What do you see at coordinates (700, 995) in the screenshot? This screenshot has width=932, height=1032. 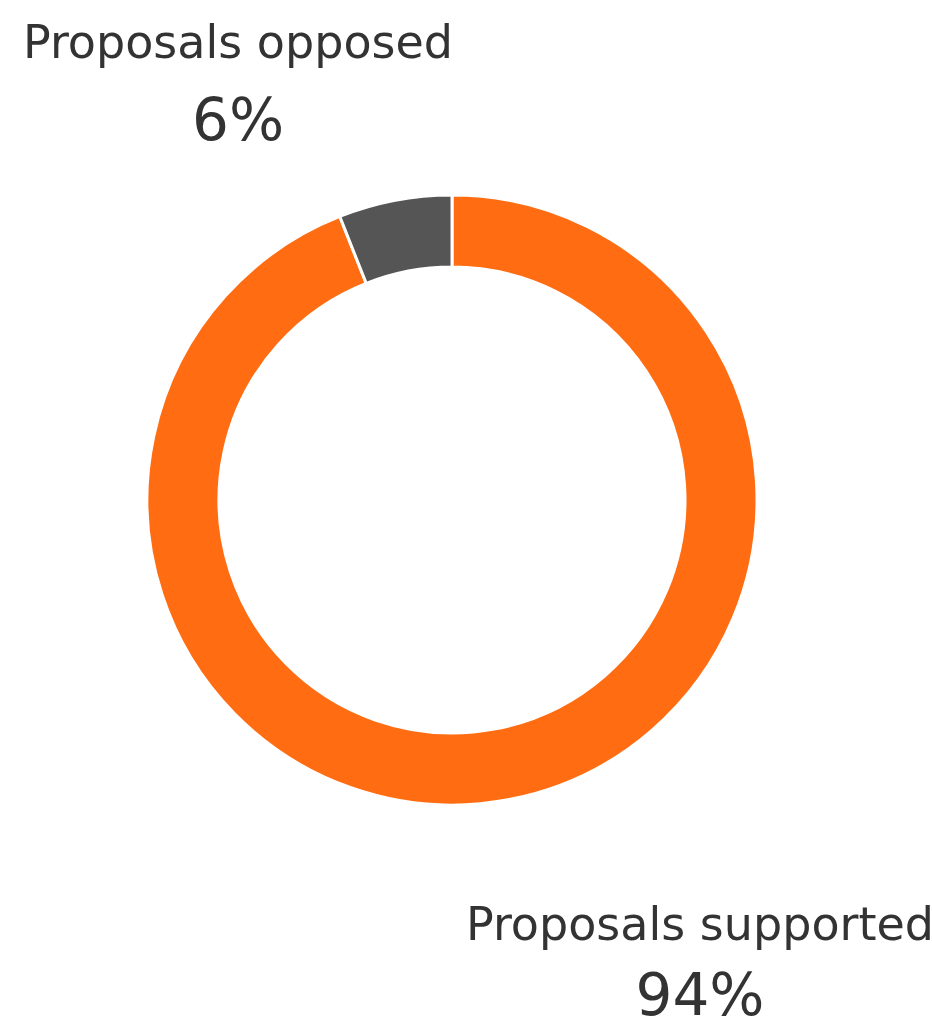 I see `data-label: 94%` at bounding box center [700, 995].